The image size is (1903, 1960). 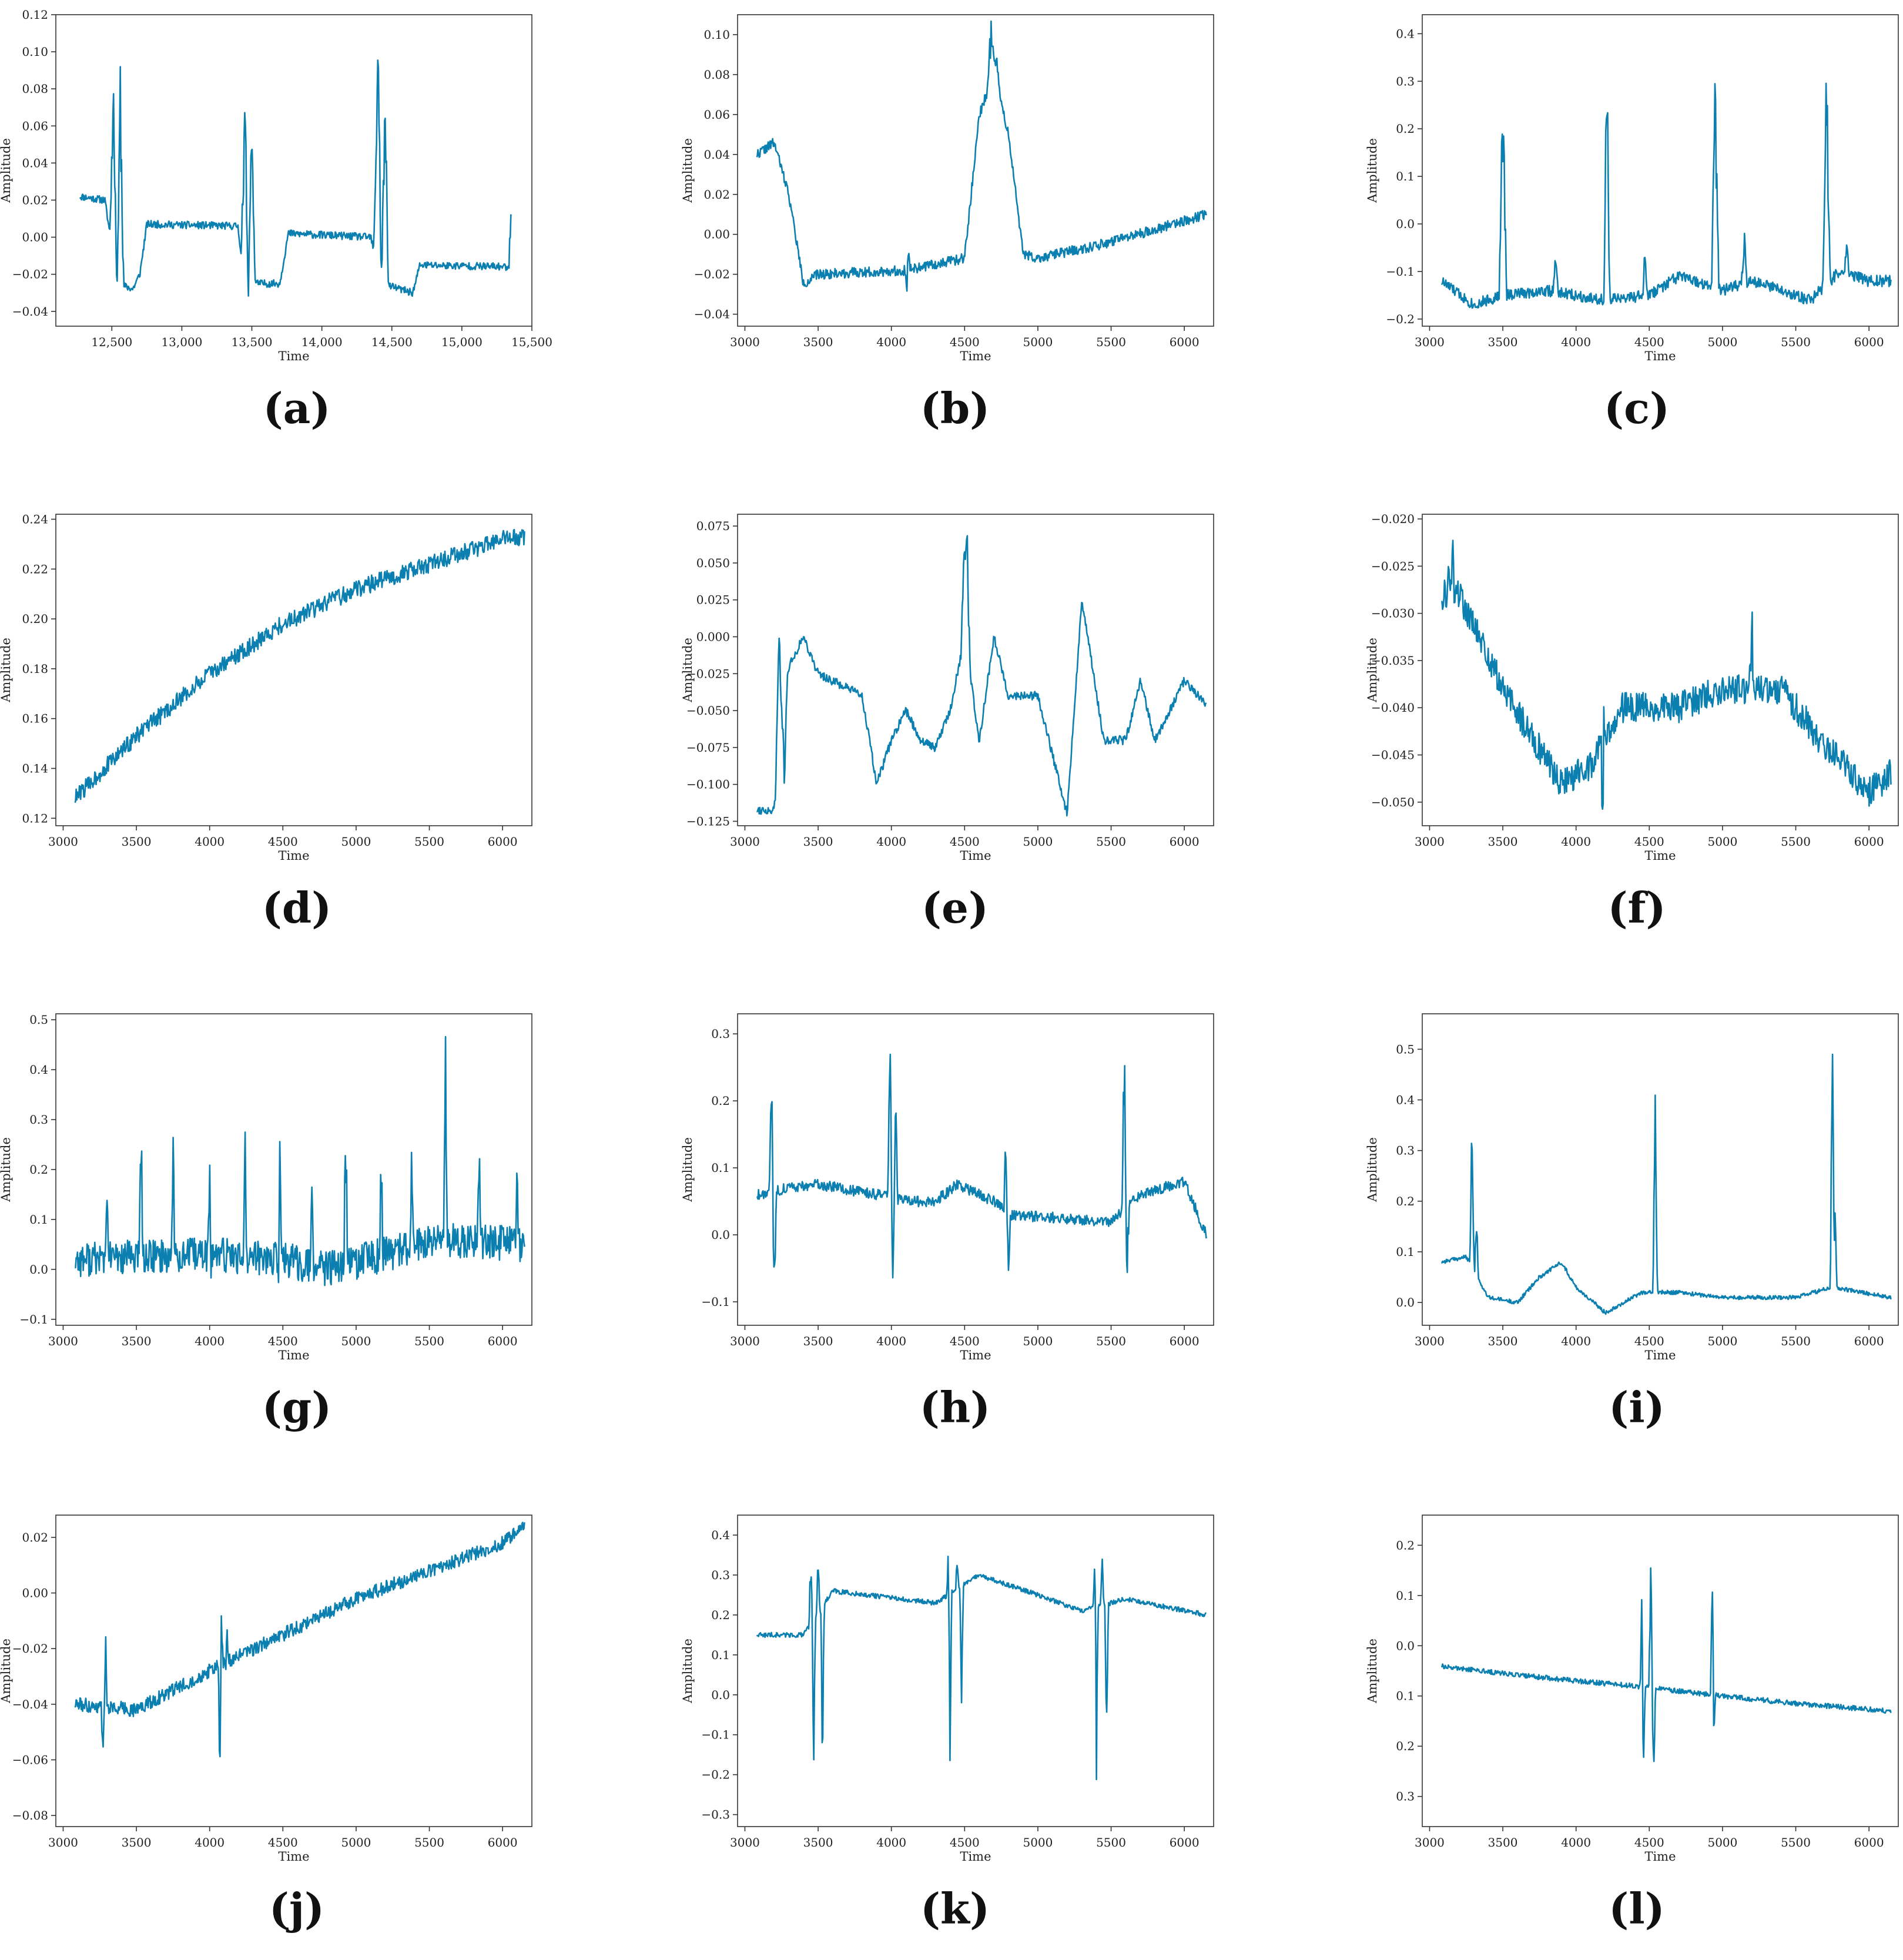 I want to click on y-tick-label: −0.035, so click(x=1393, y=661).